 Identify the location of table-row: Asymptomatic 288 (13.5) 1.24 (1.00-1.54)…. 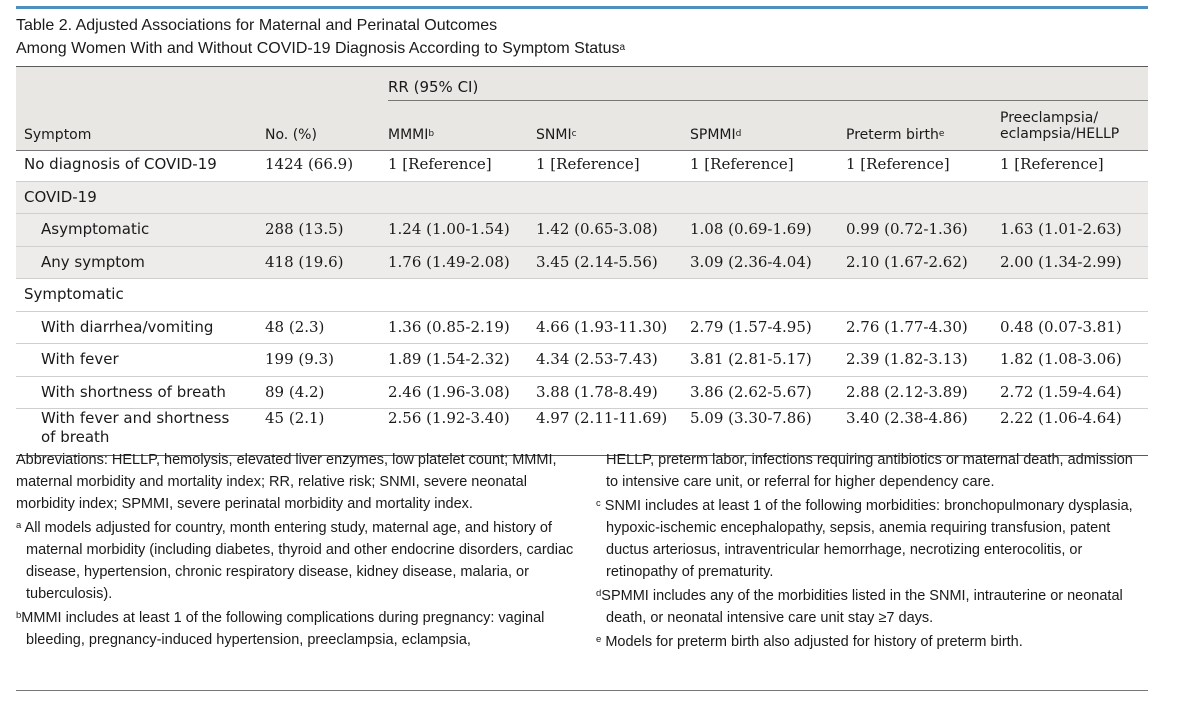
(582, 230).